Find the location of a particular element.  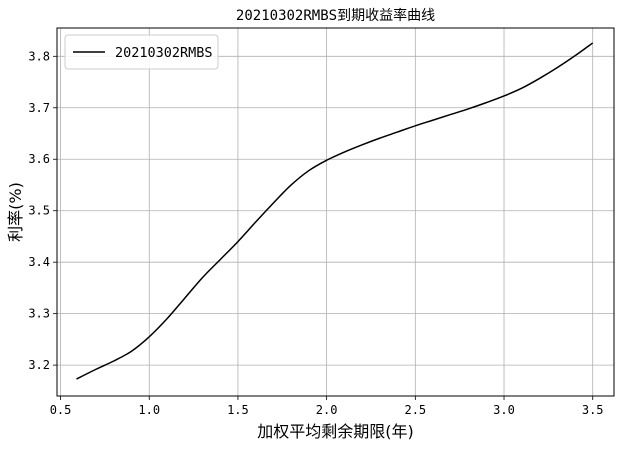

legend: 20210302RMBS is located at coordinates (141, 52).